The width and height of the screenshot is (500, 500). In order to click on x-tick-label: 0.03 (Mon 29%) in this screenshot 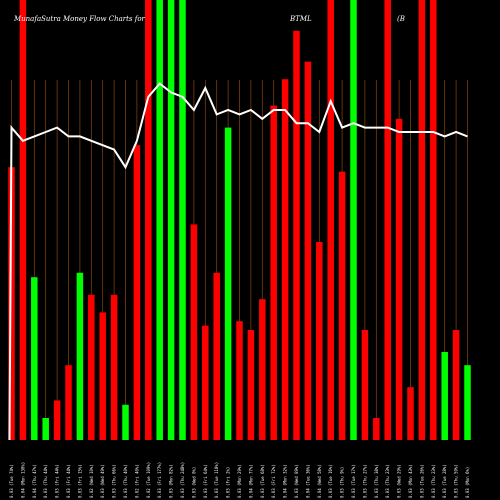, I will do `click(239, 481)`.